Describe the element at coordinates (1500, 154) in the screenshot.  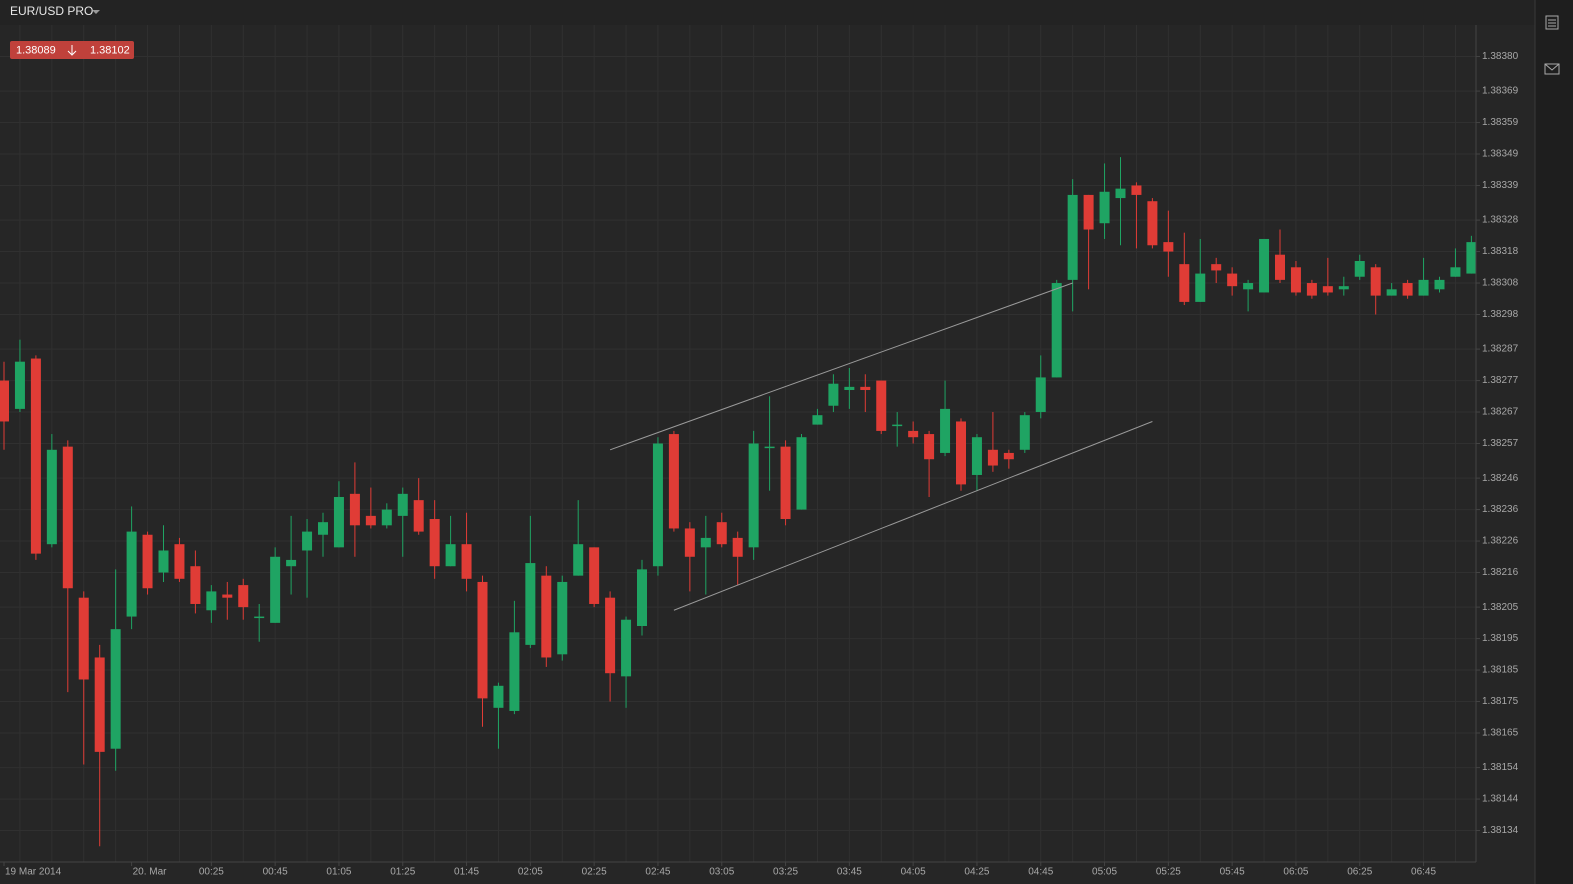
I see `y-tick-label: 1.38349` at that location.